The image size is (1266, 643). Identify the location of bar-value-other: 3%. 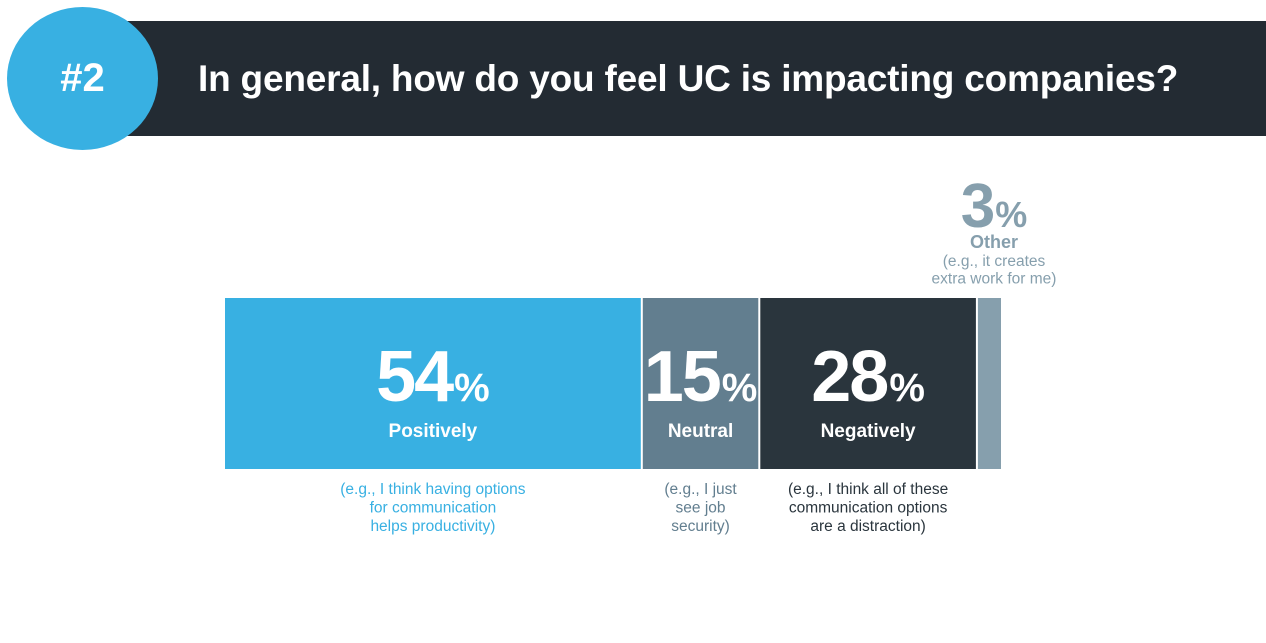
(994, 206).